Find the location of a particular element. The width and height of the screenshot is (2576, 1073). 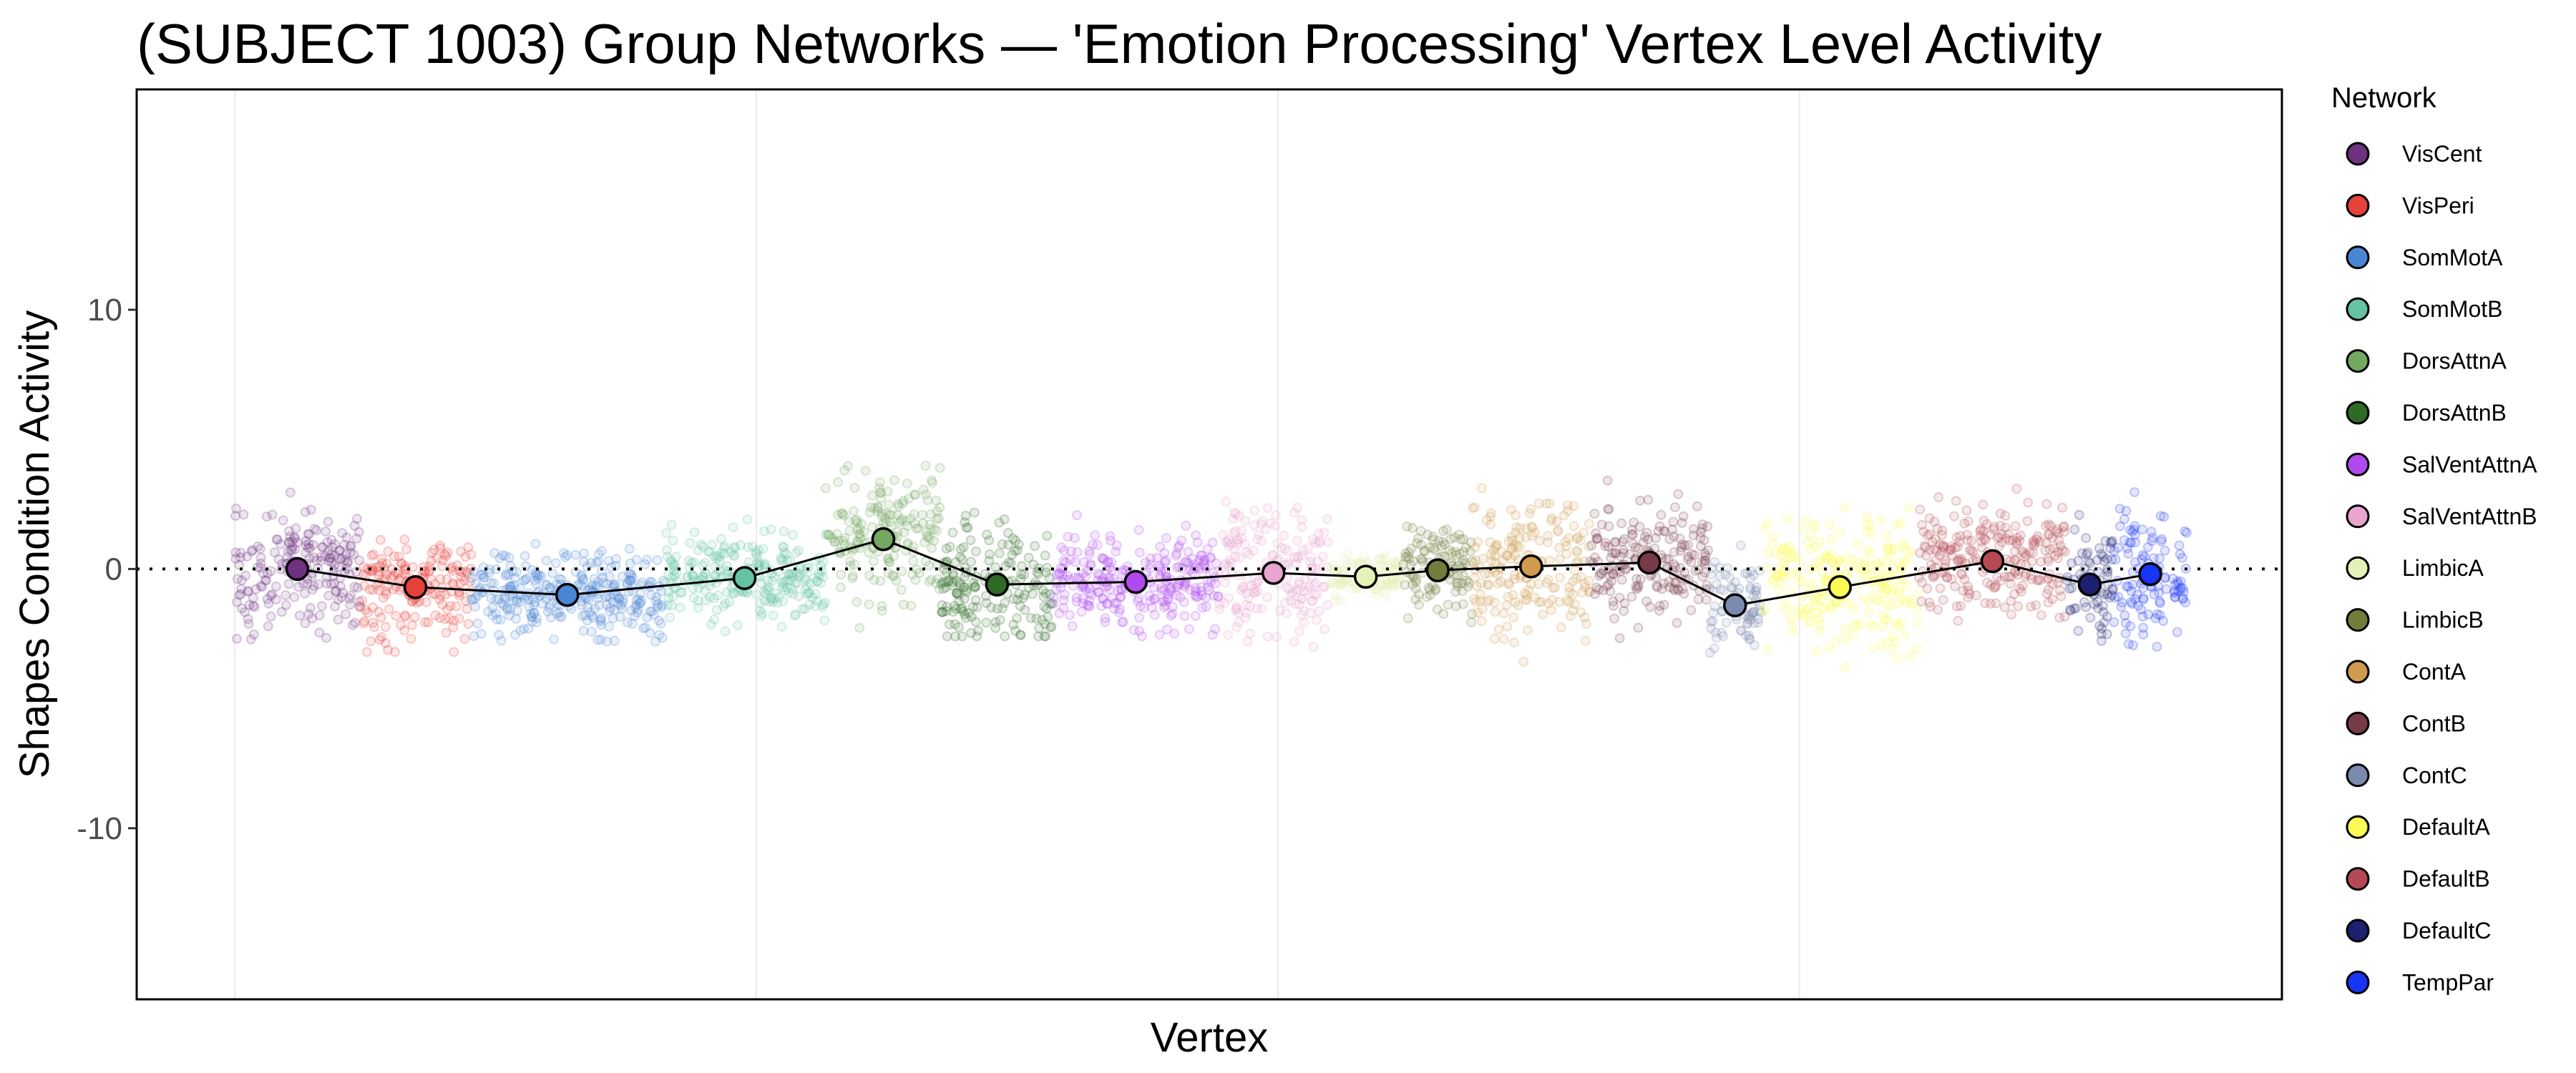

legend-item-ContC: ContC is located at coordinates (2406, 776).